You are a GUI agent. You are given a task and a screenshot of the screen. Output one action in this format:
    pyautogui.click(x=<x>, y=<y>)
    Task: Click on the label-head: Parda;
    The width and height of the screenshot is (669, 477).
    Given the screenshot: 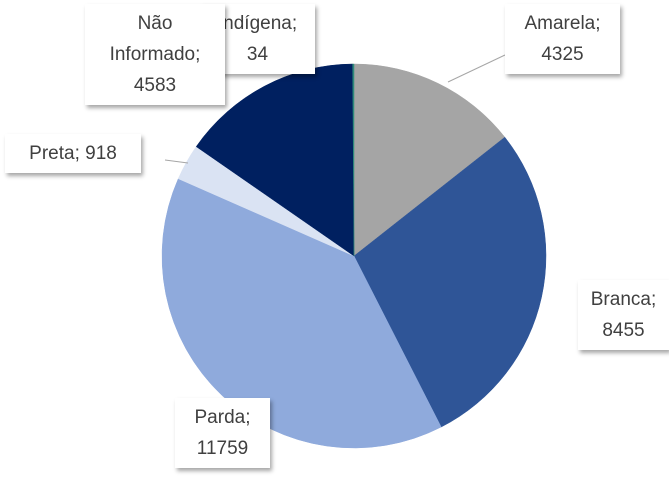 What is the action you would take?
    pyautogui.click(x=223, y=417)
    